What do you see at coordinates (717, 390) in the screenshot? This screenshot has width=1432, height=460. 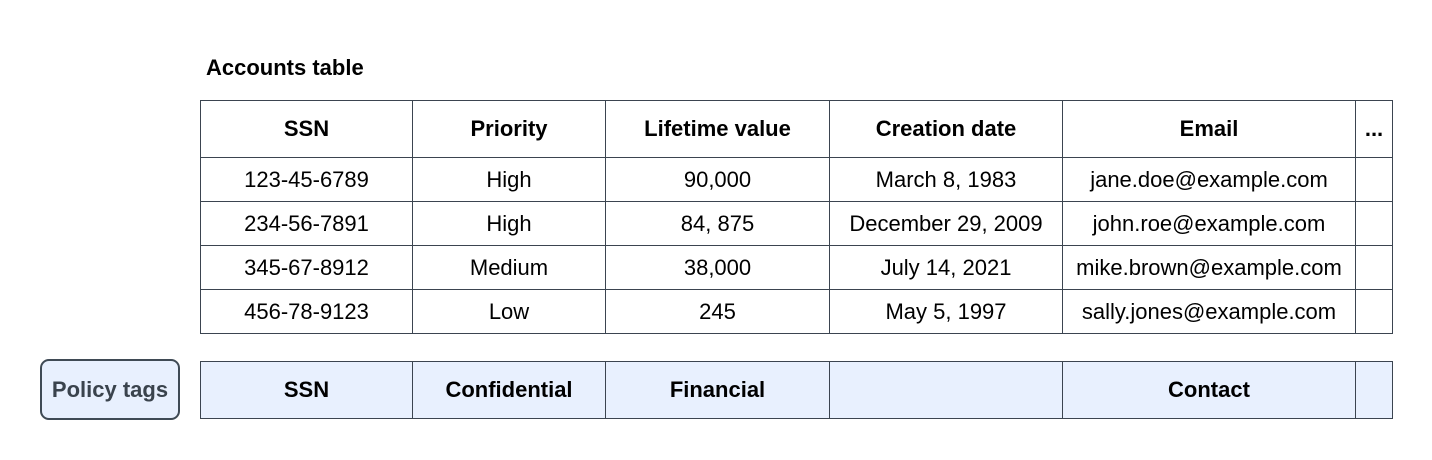 I see `policy-tag-financial: Financial` at bounding box center [717, 390].